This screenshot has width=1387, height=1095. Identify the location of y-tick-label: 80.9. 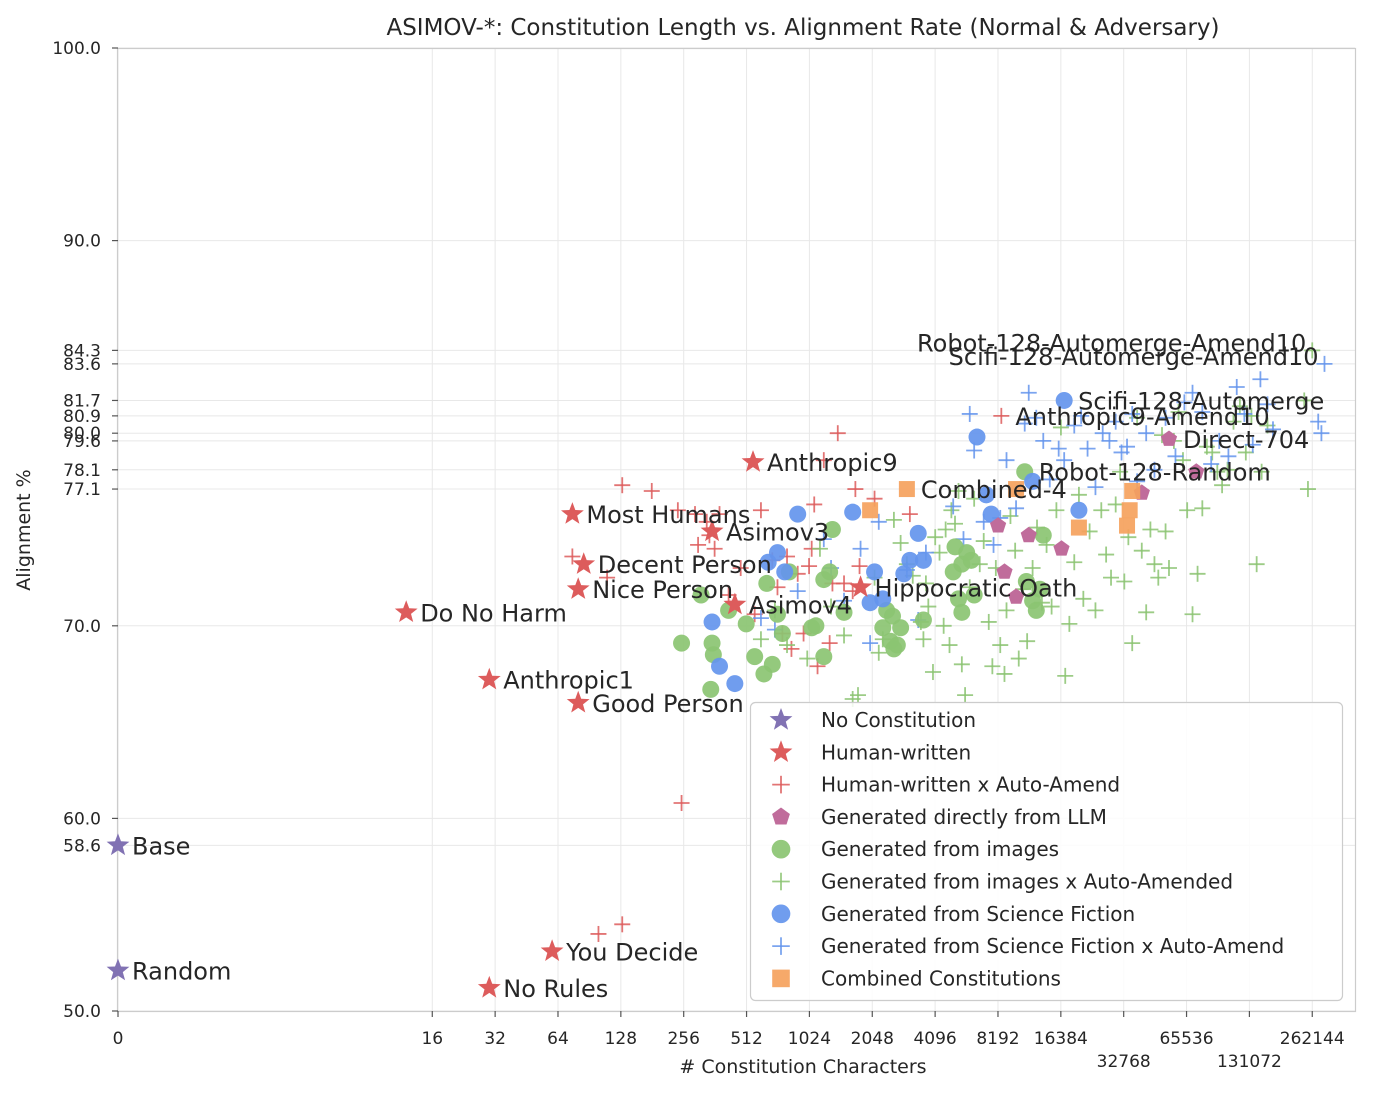
(82, 417).